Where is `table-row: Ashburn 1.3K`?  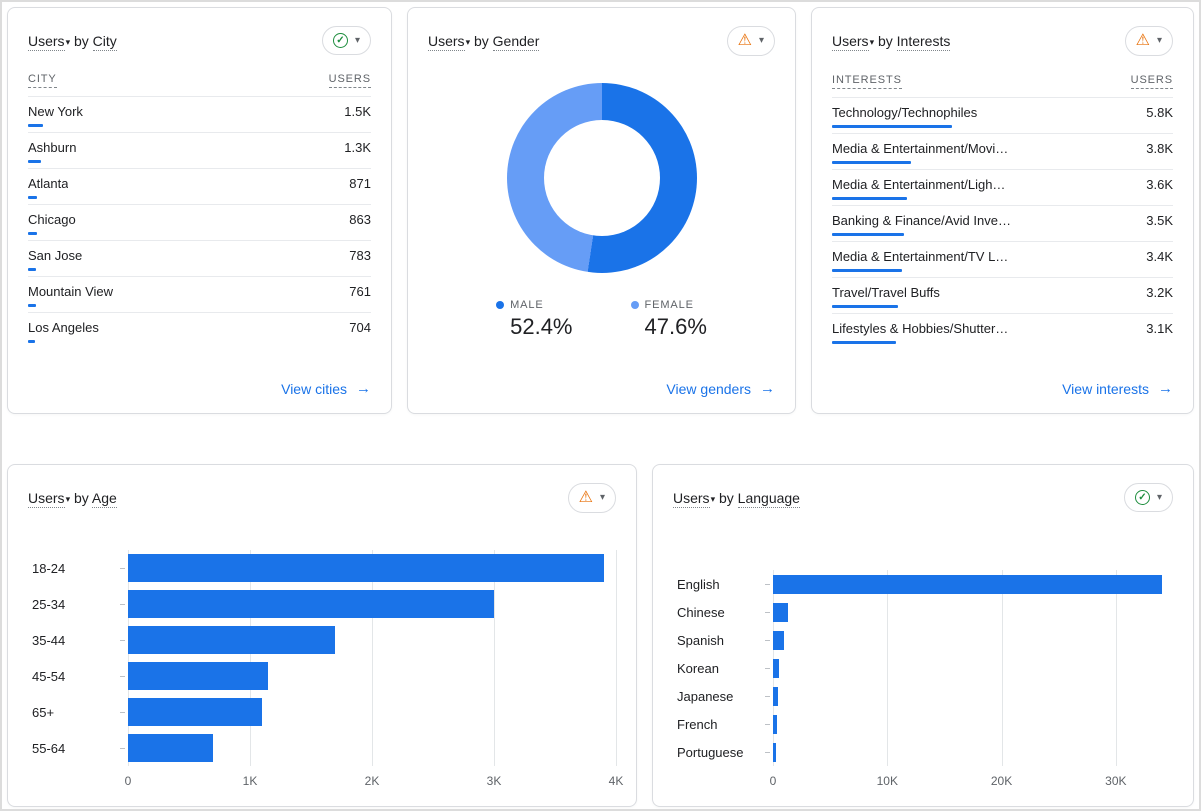
table-row: Ashburn 1.3K is located at coordinates (199, 150).